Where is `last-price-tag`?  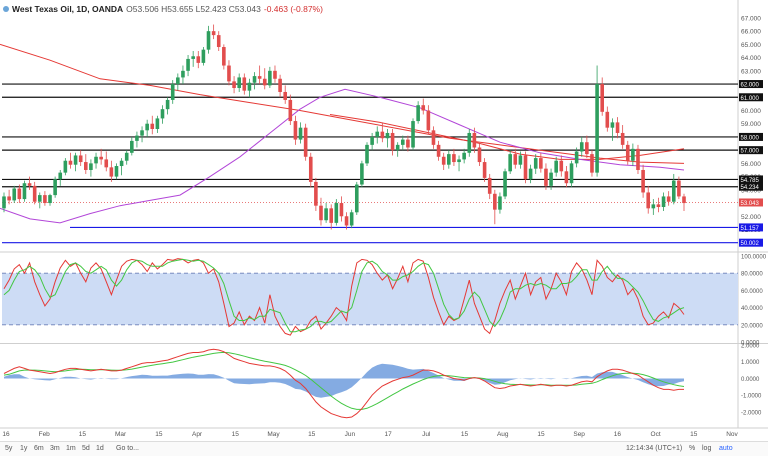 last-price-tag is located at coordinates (751, 202).